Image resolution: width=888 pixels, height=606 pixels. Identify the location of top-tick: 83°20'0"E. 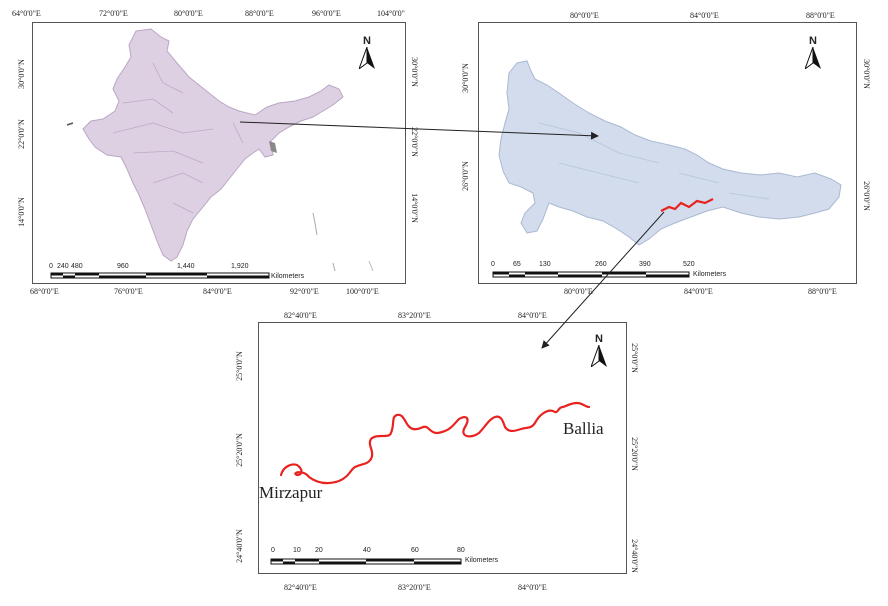
(414, 315).